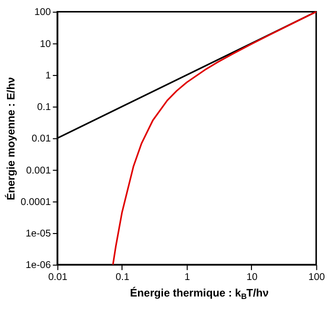 This screenshot has height=316, width=330. Describe the element at coordinates (42, 139) in the screenshot. I see `y-tick-label: 0.01` at that location.